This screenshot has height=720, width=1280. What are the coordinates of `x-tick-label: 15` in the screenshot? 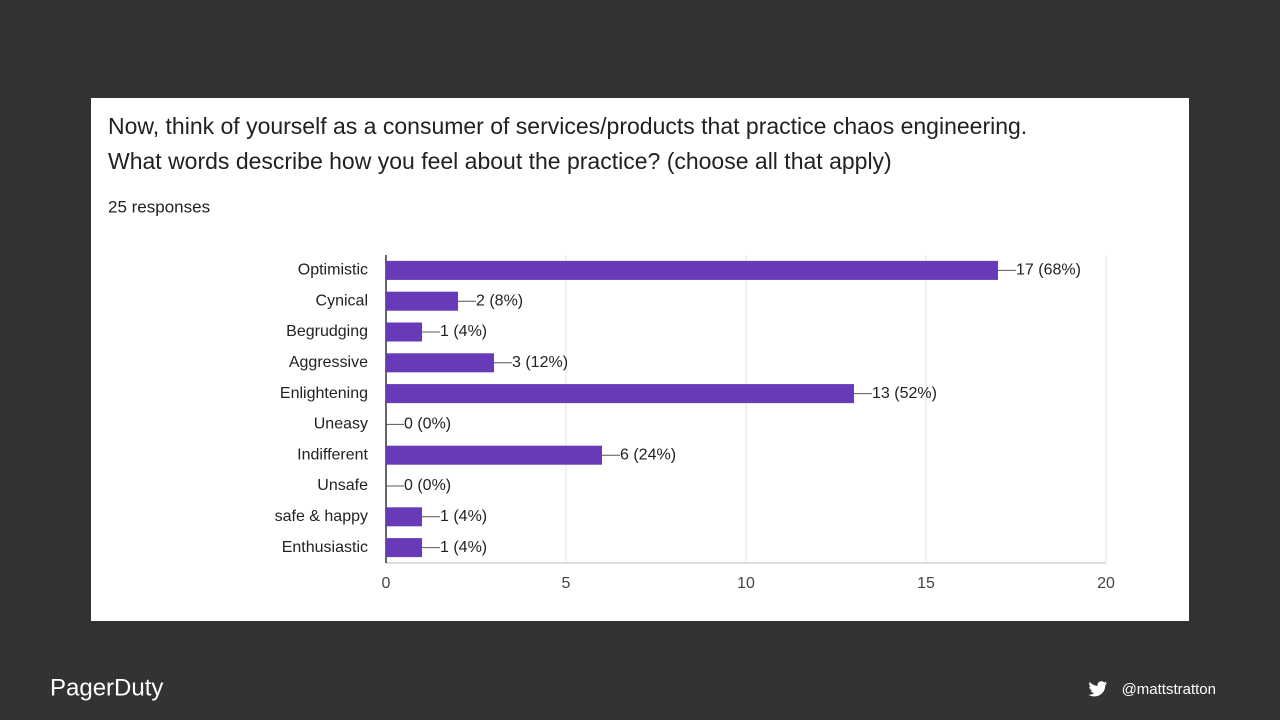 It's located at (926, 583).